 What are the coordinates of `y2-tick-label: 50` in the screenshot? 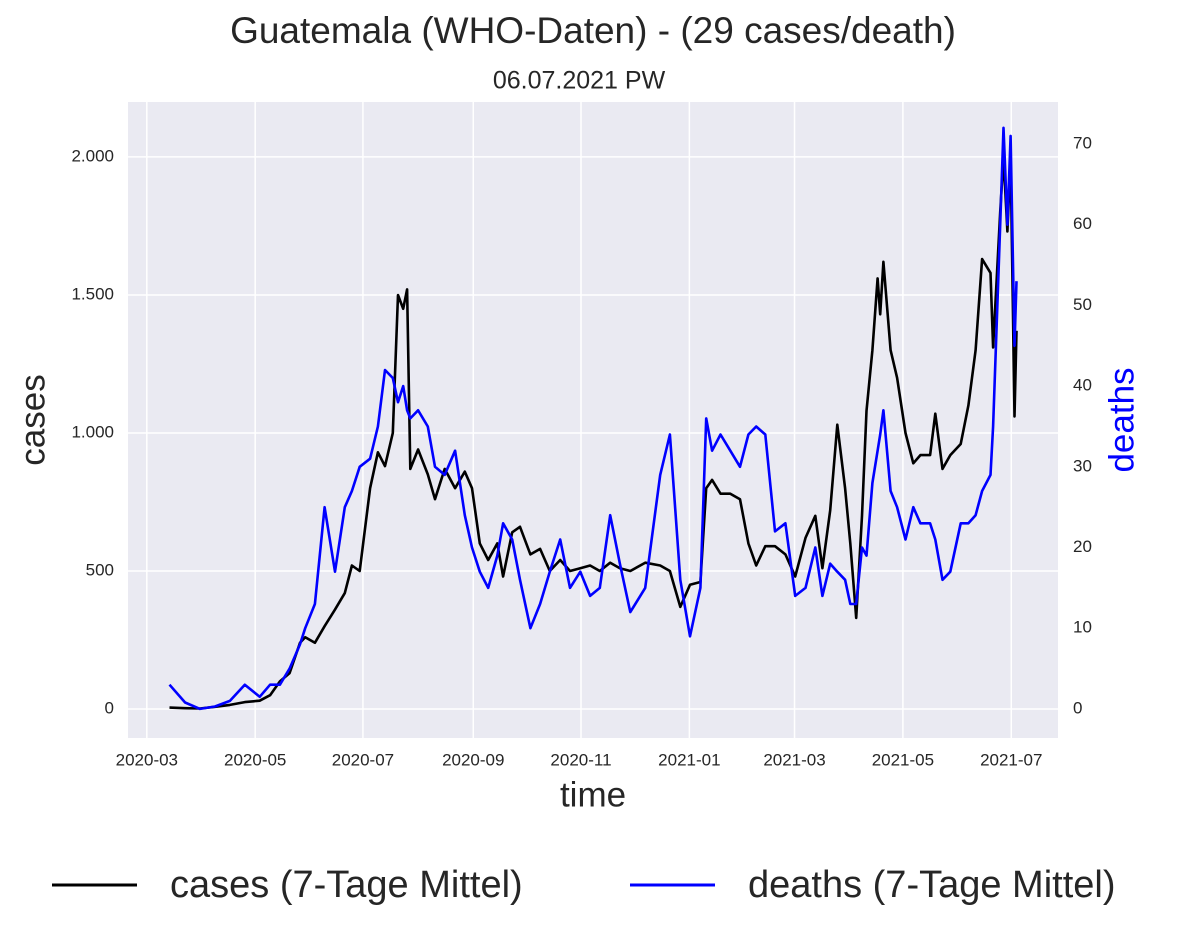 It's located at (1082, 304).